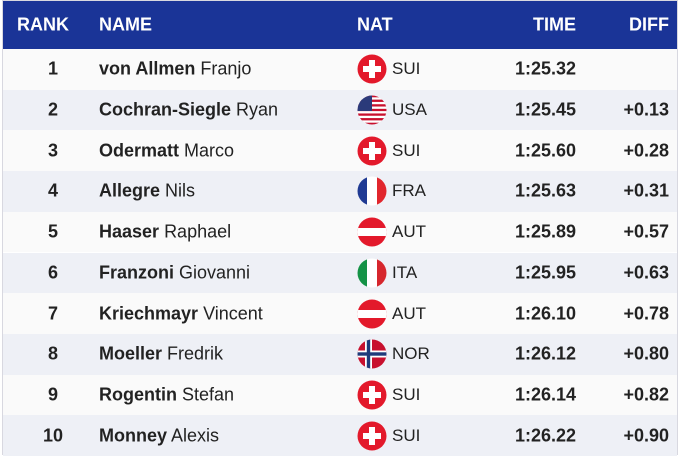  Describe the element at coordinates (131, 353) in the screenshot. I see `surname: Moeller` at that location.